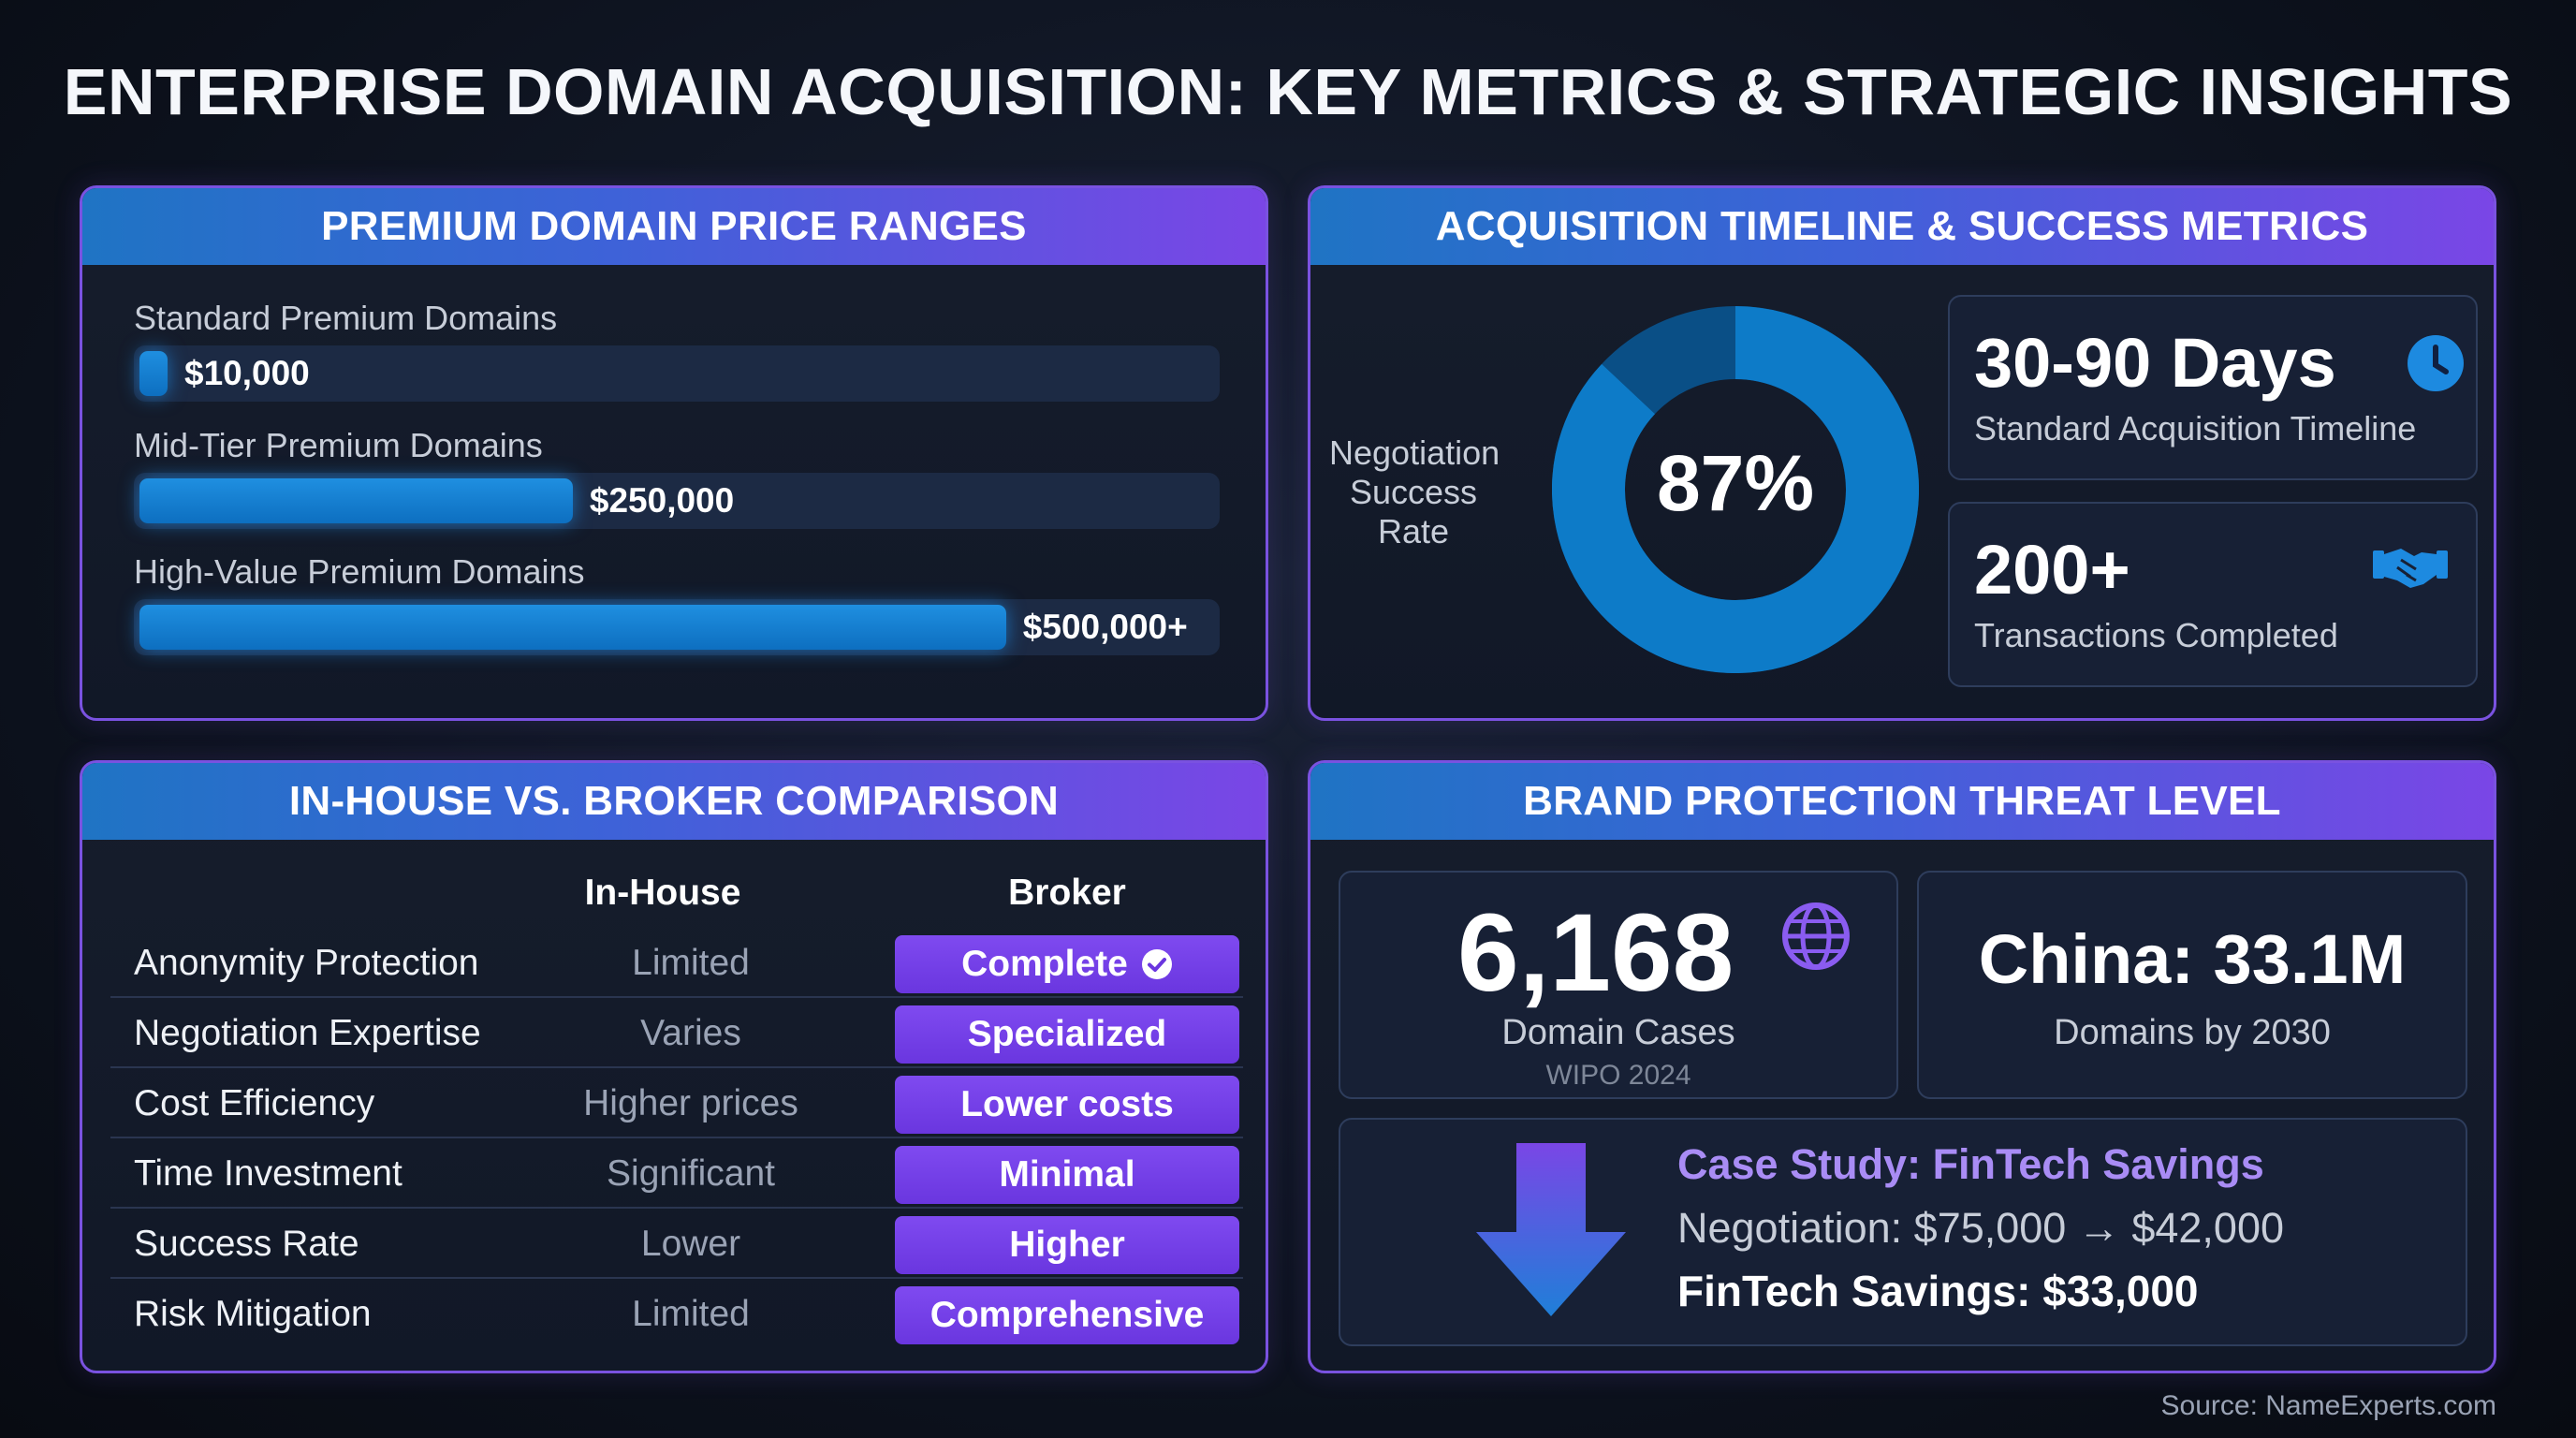  Describe the element at coordinates (2155, 363) in the screenshot. I see `timeline-days: 30-90 Days` at that location.